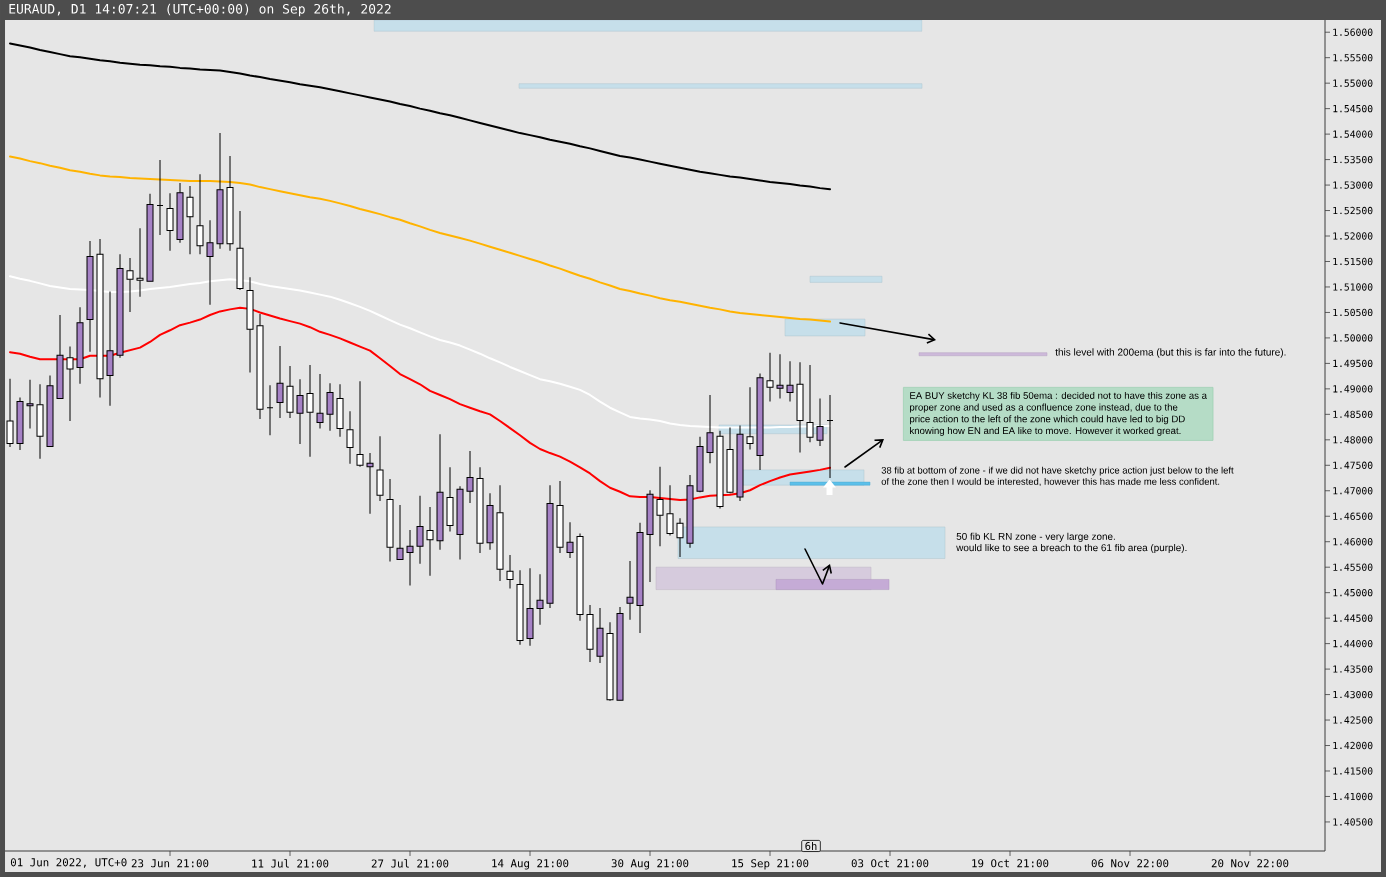 The width and height of the screenshot is (1386, 877). I want to click on annotation: 50 fib KL RN zone - very large zone., so click(1035, 537).